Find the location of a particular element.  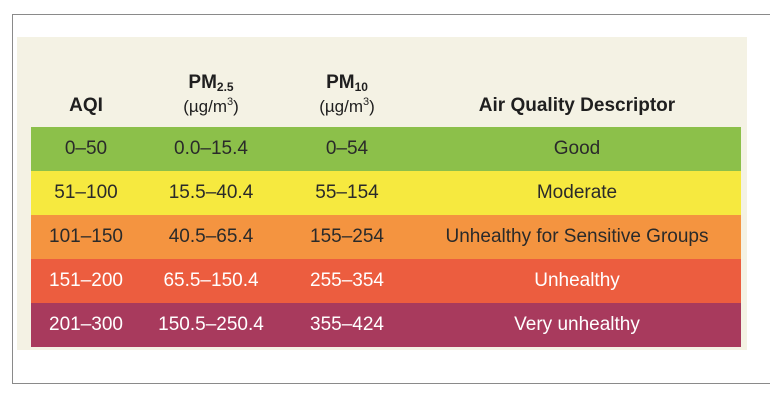

cell-aqi: 151–200 is located at coordinates (86, 280).